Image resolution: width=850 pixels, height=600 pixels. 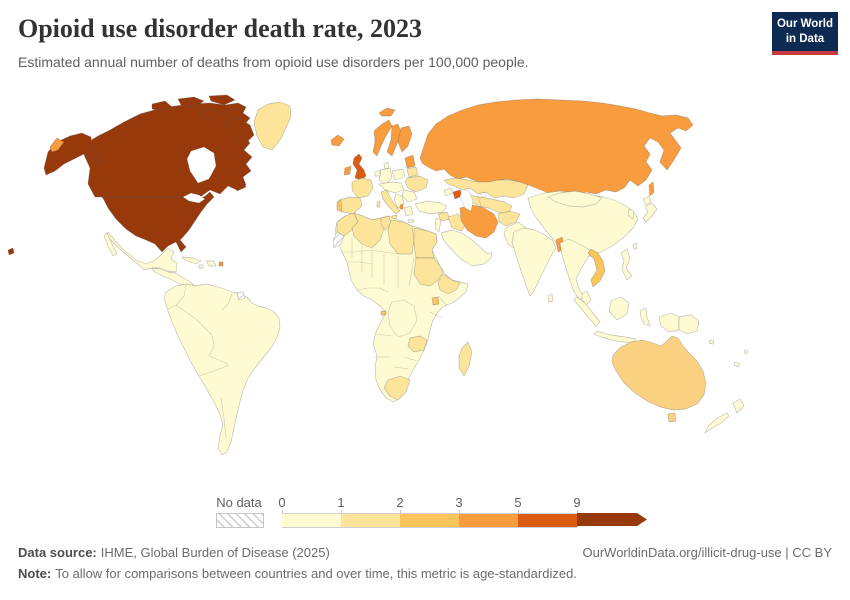 What do you see at coordinates (405, 139) in the screenshot?
I see `country-finland` at bounding box center [405, 139].